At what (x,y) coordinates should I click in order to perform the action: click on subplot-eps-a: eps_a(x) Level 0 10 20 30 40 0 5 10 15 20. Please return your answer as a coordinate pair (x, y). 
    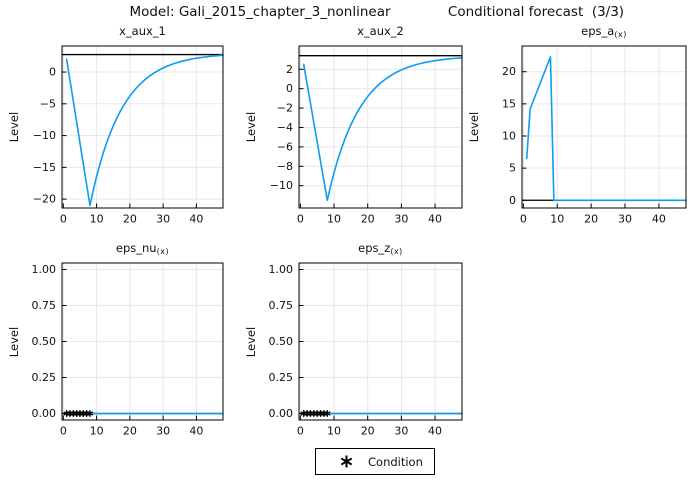
    Looking at the image, I should click on (577, 125).